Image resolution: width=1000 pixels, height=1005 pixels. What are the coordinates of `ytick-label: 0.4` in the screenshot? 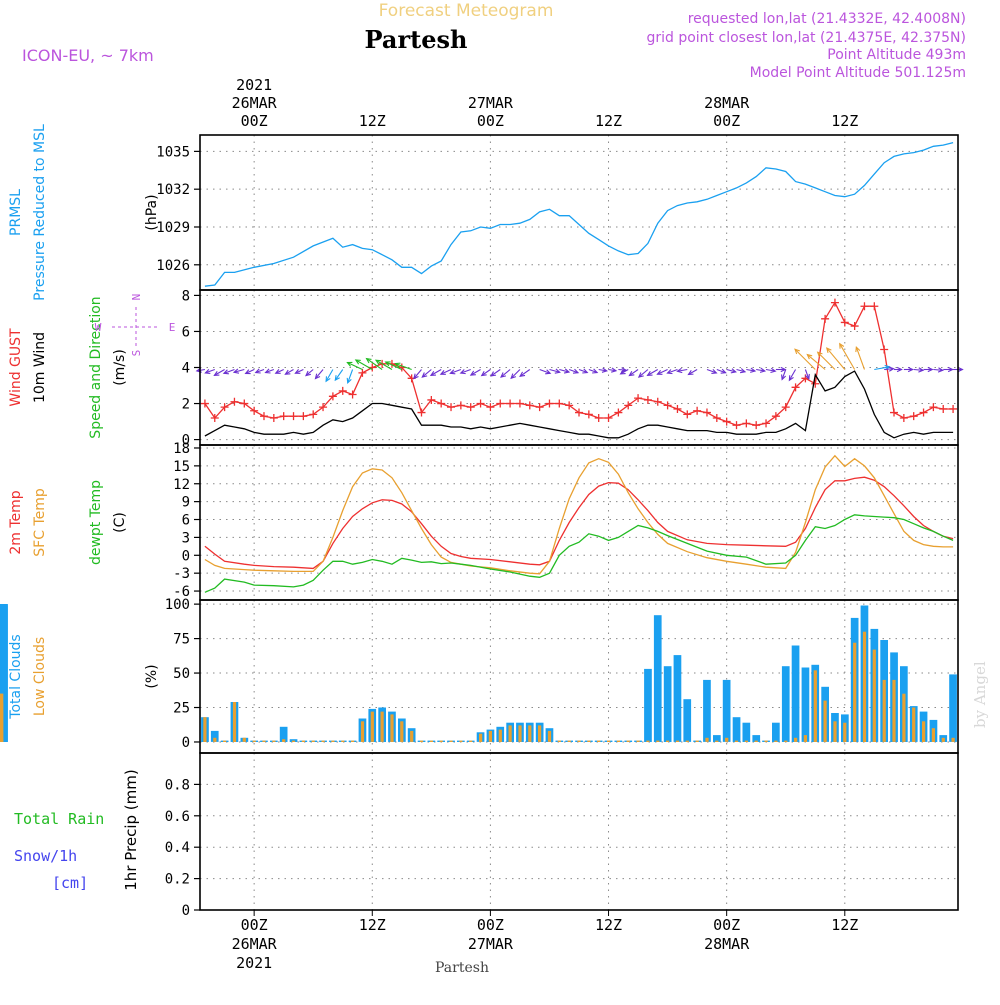 It's located at (177, 848).